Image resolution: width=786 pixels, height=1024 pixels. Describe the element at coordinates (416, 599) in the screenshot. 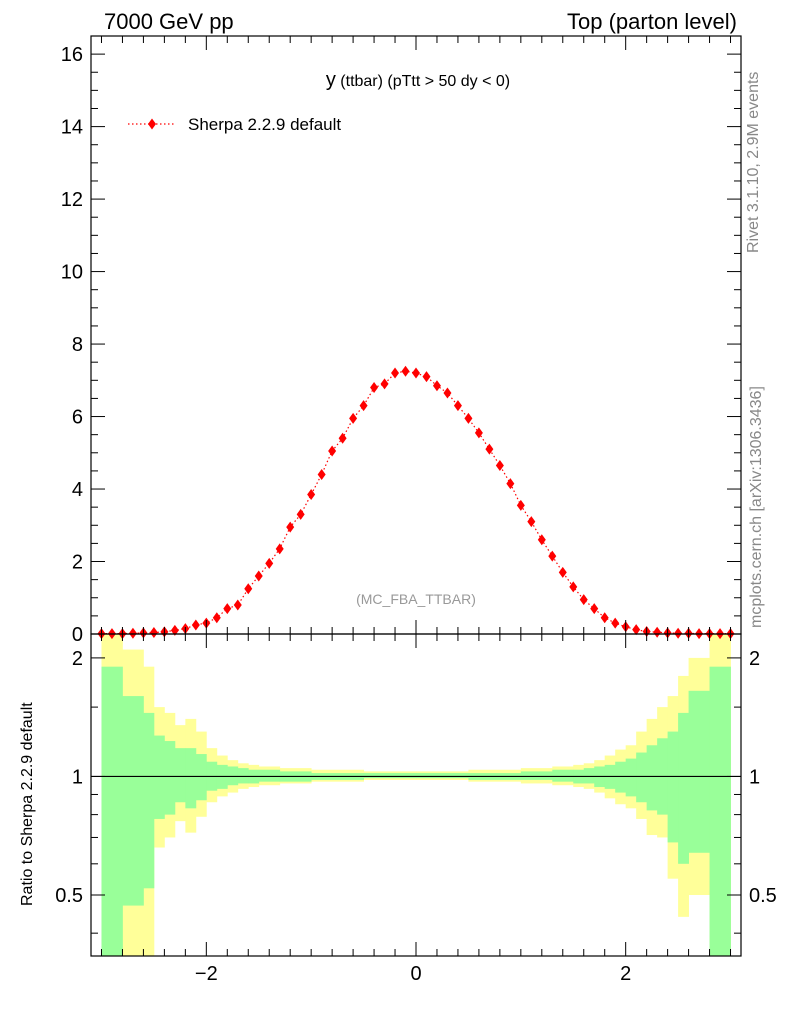

I see `analysis-tag: (MC_FBA_TTBAR)` at that location.